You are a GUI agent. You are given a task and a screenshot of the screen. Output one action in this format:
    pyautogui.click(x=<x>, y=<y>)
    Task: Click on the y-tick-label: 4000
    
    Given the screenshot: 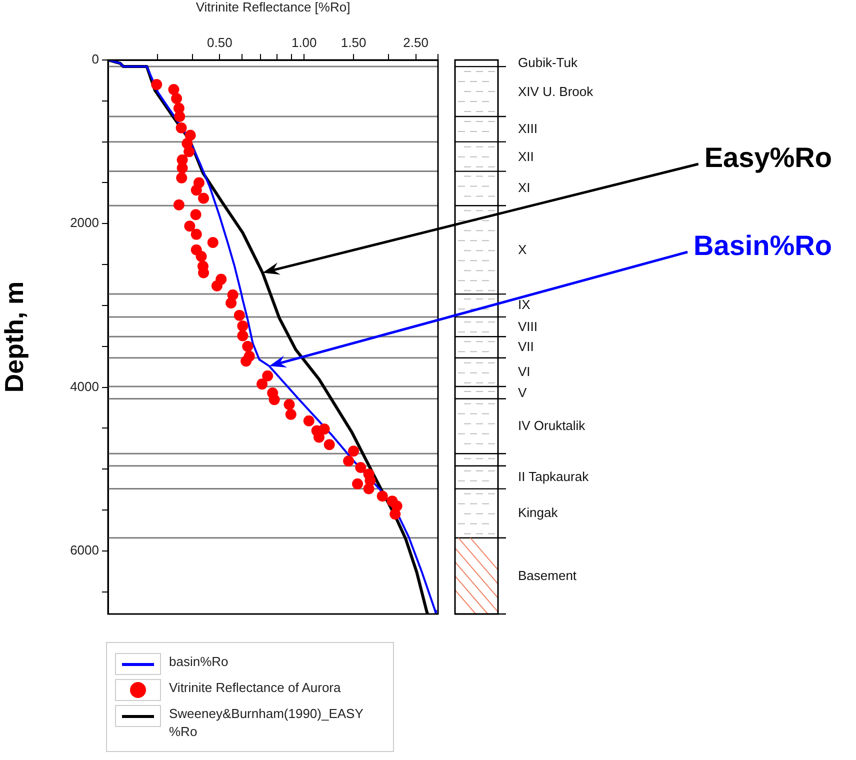 What is the action you would take?
    pyautogui.click(x=84, y=386)
    